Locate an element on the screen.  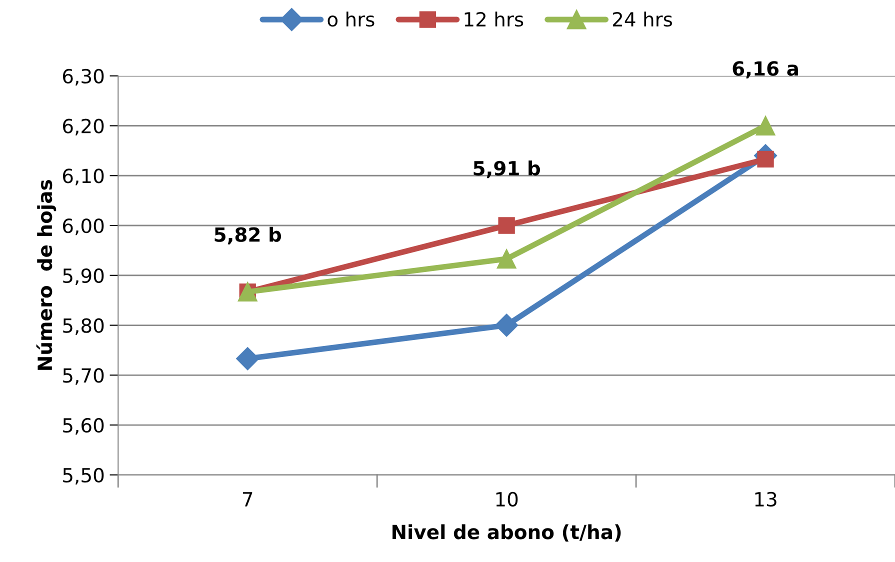
annotation: 5,82 b is located at coordinates (248, 235).